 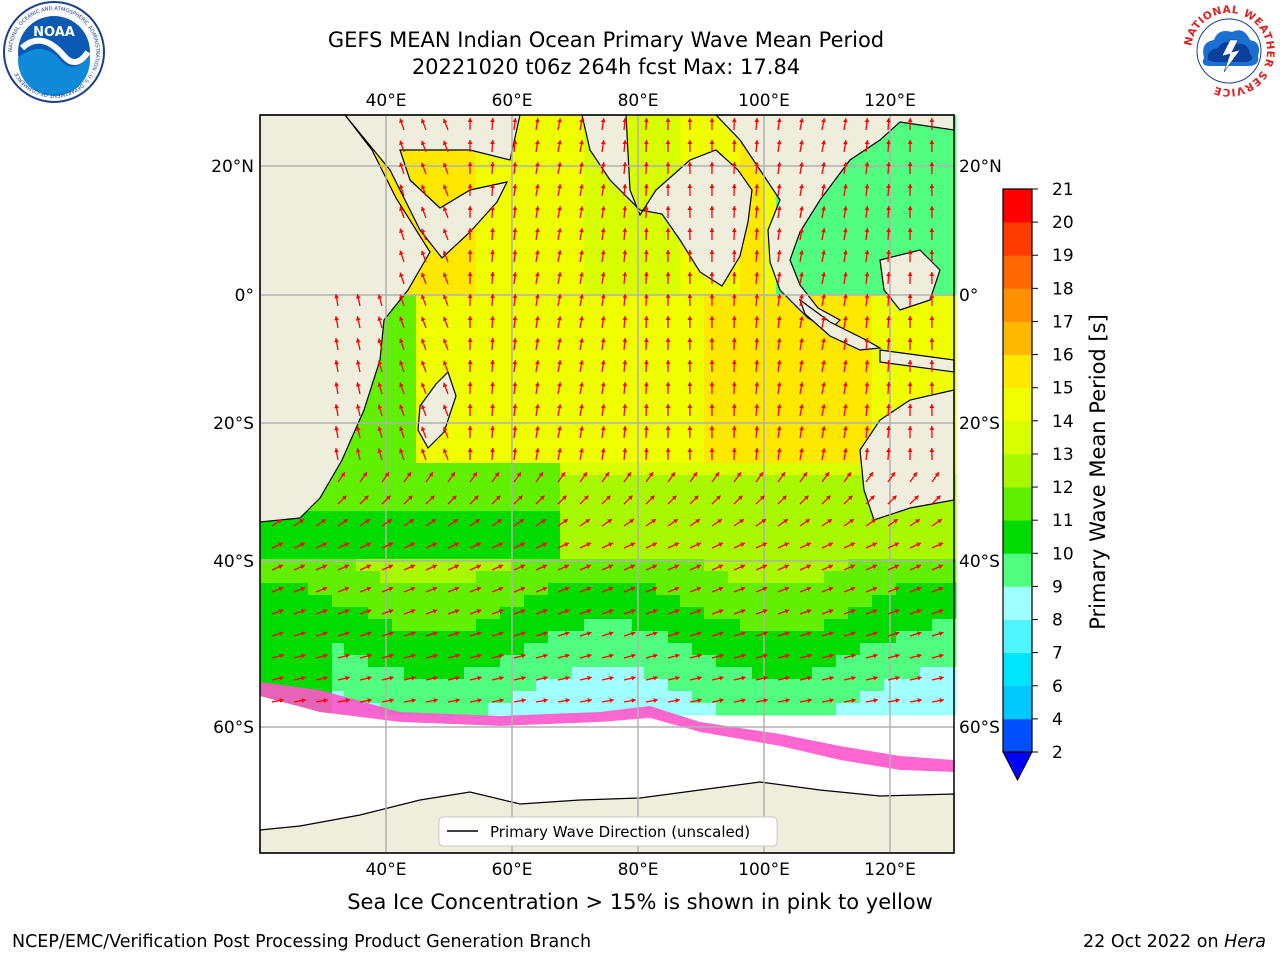 What do you see at coordinates (233, 562) in the screenshot?
I see `lat-tick-label-left: 40°S` at bounding box center [233, 562].